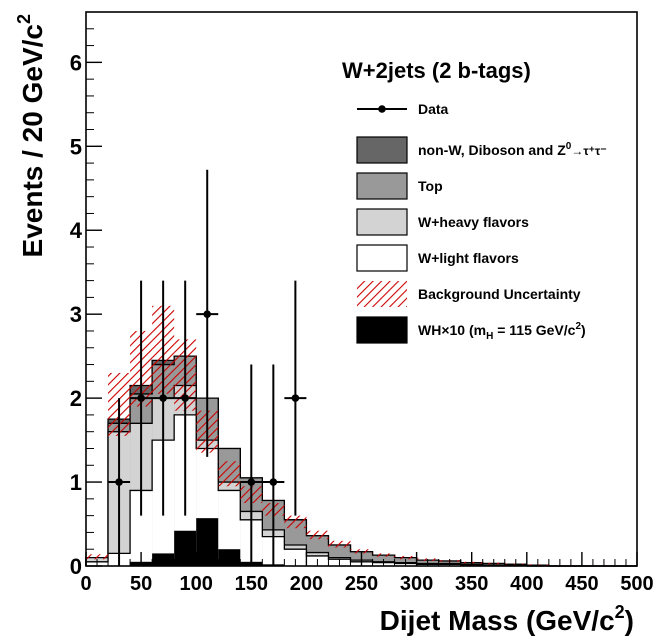  What do you see at coordinates (76, 230) in the screenshot?
I see `y-tick-label: 4` at bounding box center [76, 230].